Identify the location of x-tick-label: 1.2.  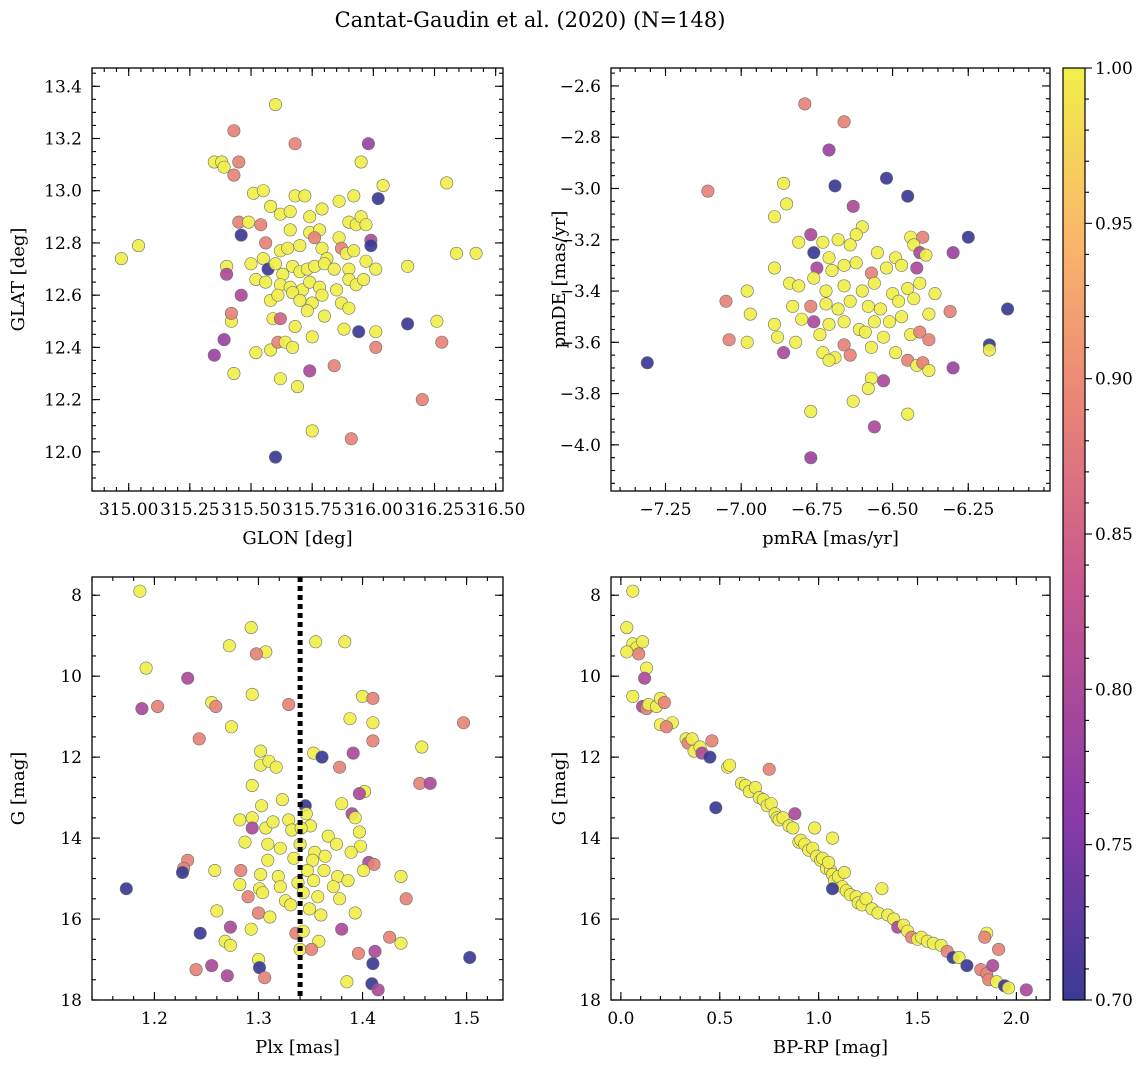
(154, 1019).